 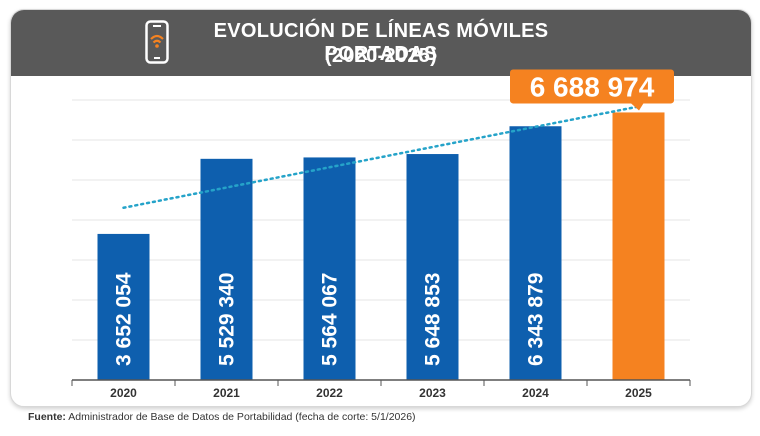 What do you see at coordinates (433, 319) in the screenshot?
I see `data-label: 5 648 853` at bounding box center [433, 319].